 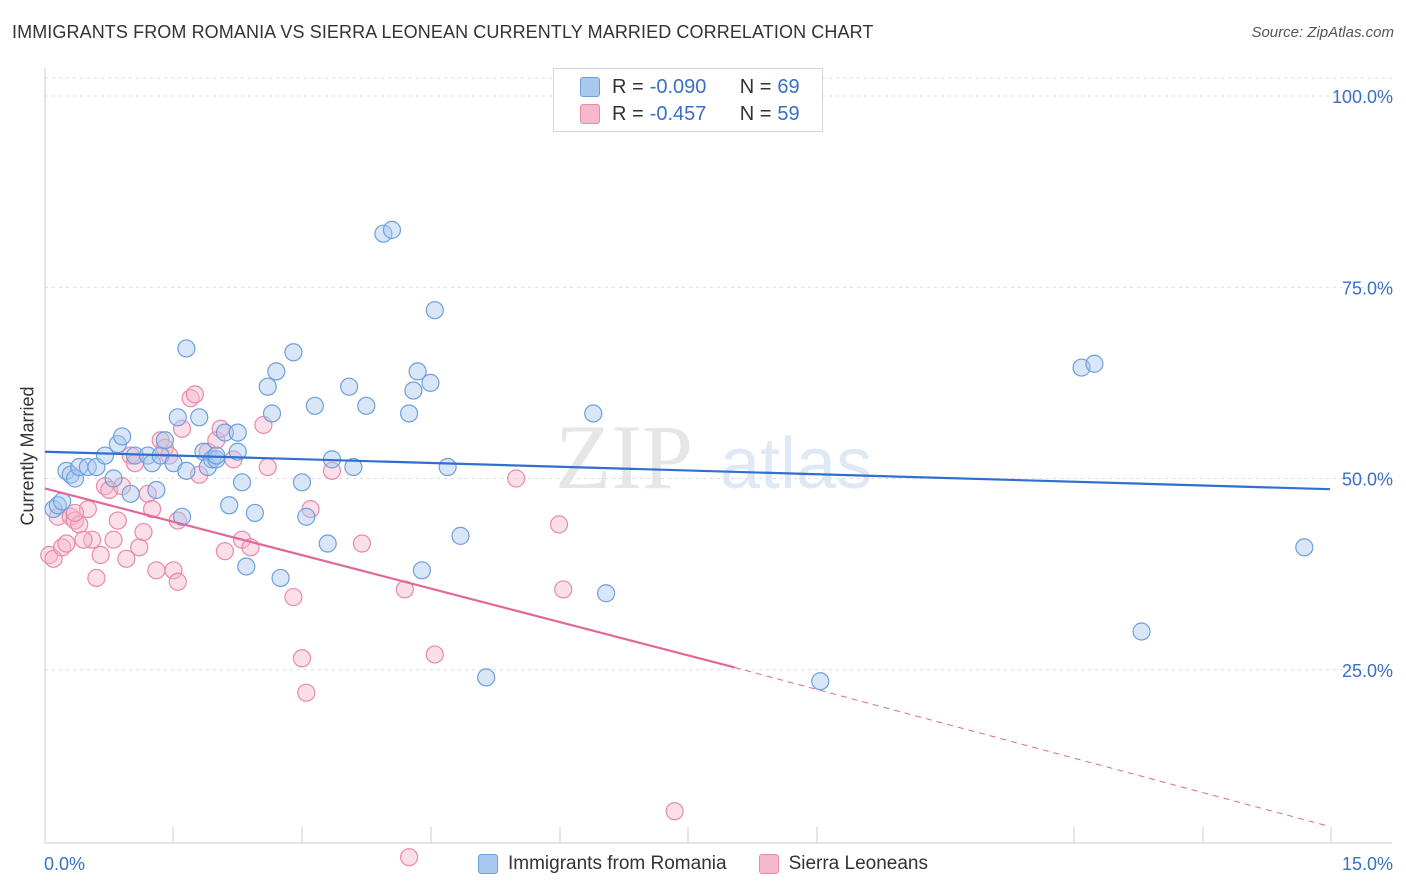 I want to click on legend-swatch-pink, so click(x=768, y=864).